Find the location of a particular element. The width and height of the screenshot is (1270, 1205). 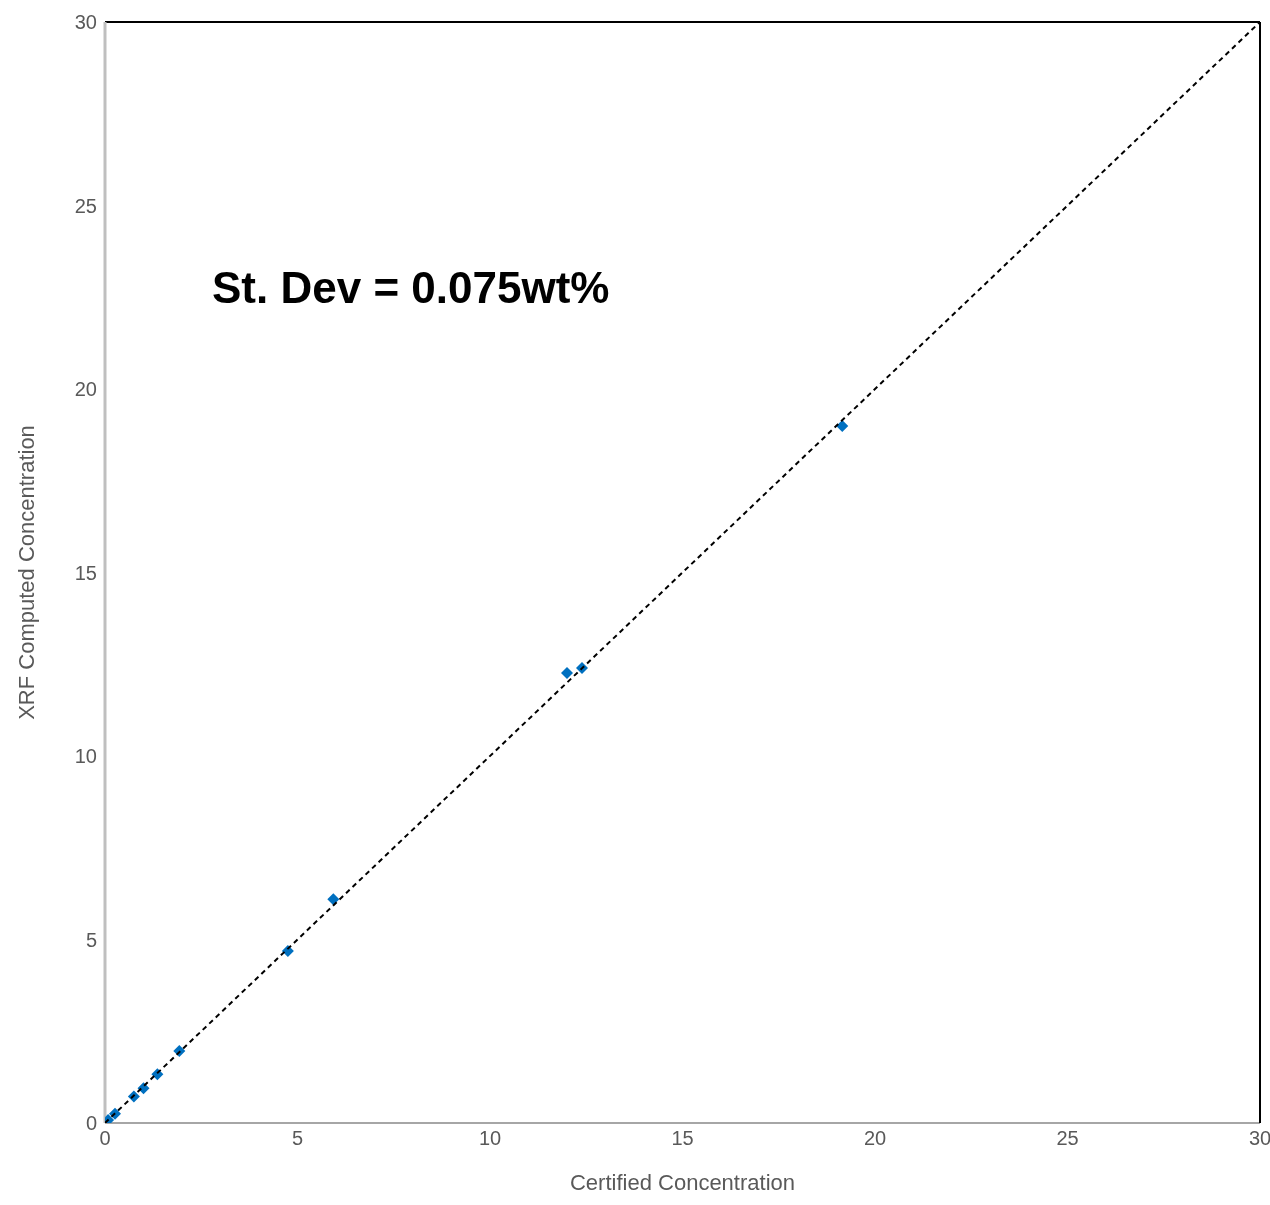

x-tick-label: 20 is located at coordinates (875, 1138).